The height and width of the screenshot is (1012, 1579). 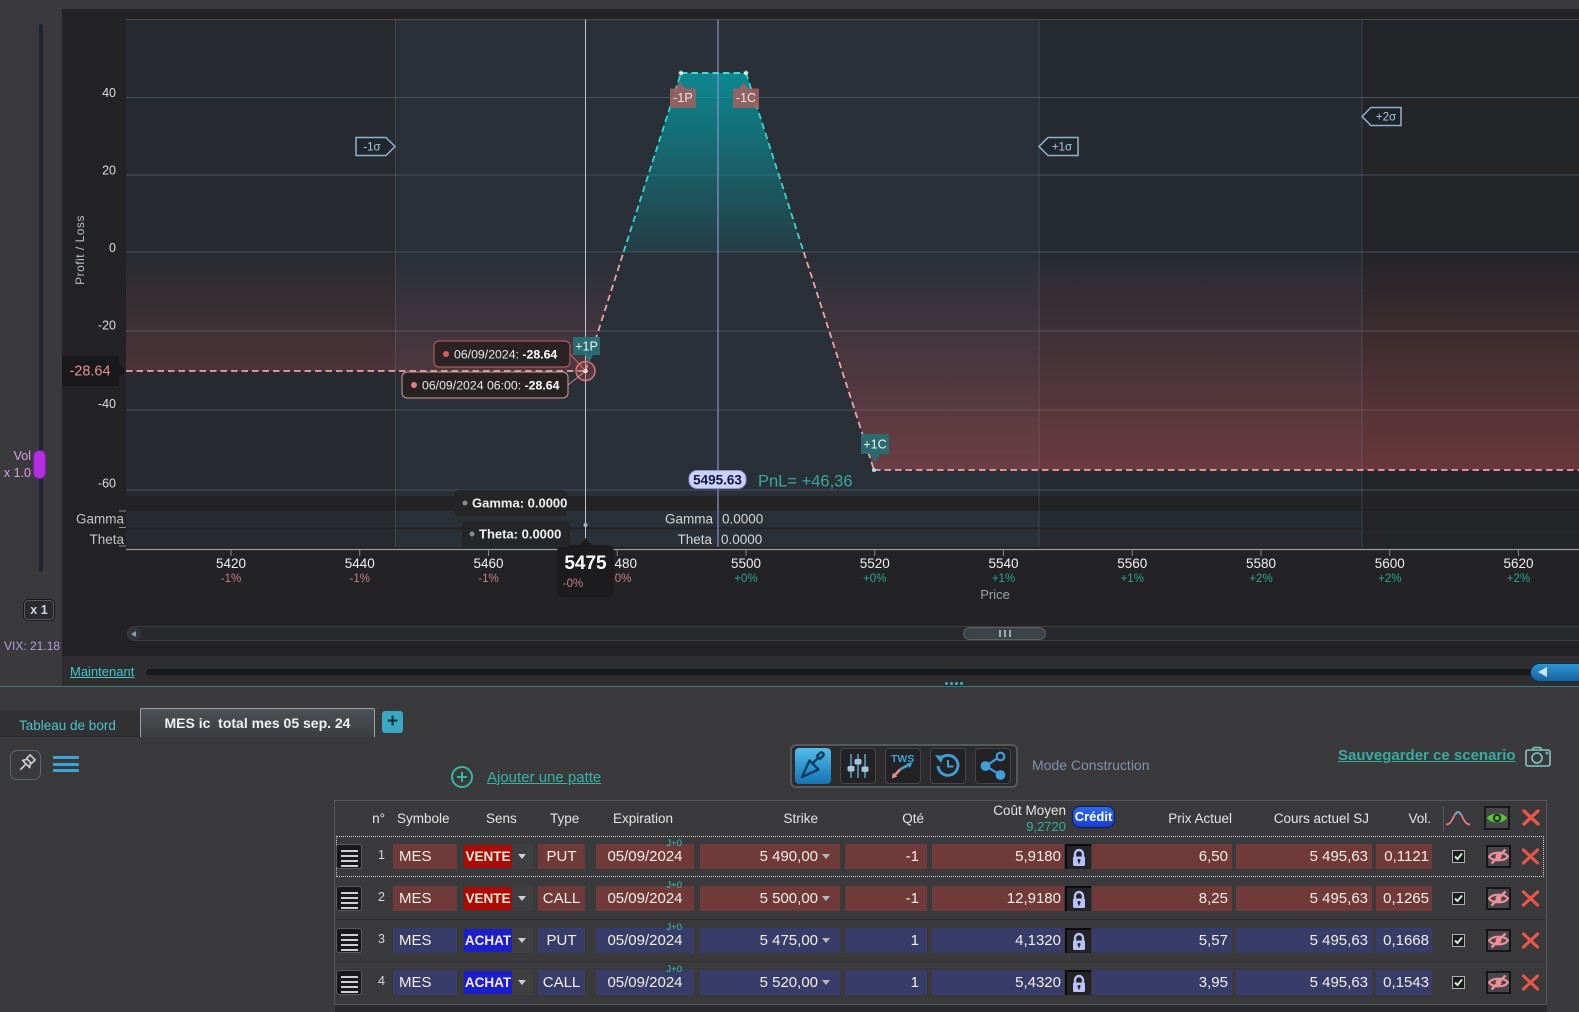 I want to click on svg-text: 5495.63, so click(x=717, y=480).